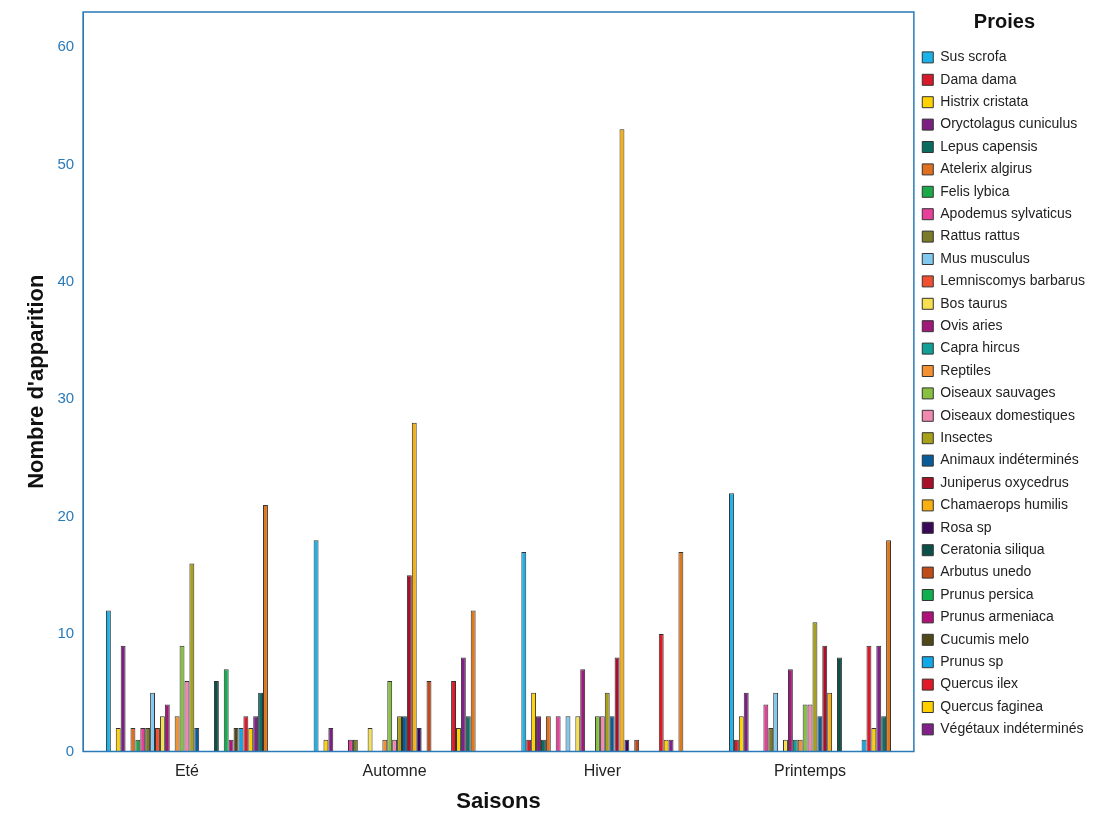 Image resolution: width=1101 pixels, height=823 pixels. What do you see at coordinates (972, 661) in the screenshot?
I see `legend-label: Prunus sp` at bounding box center [972, 661].